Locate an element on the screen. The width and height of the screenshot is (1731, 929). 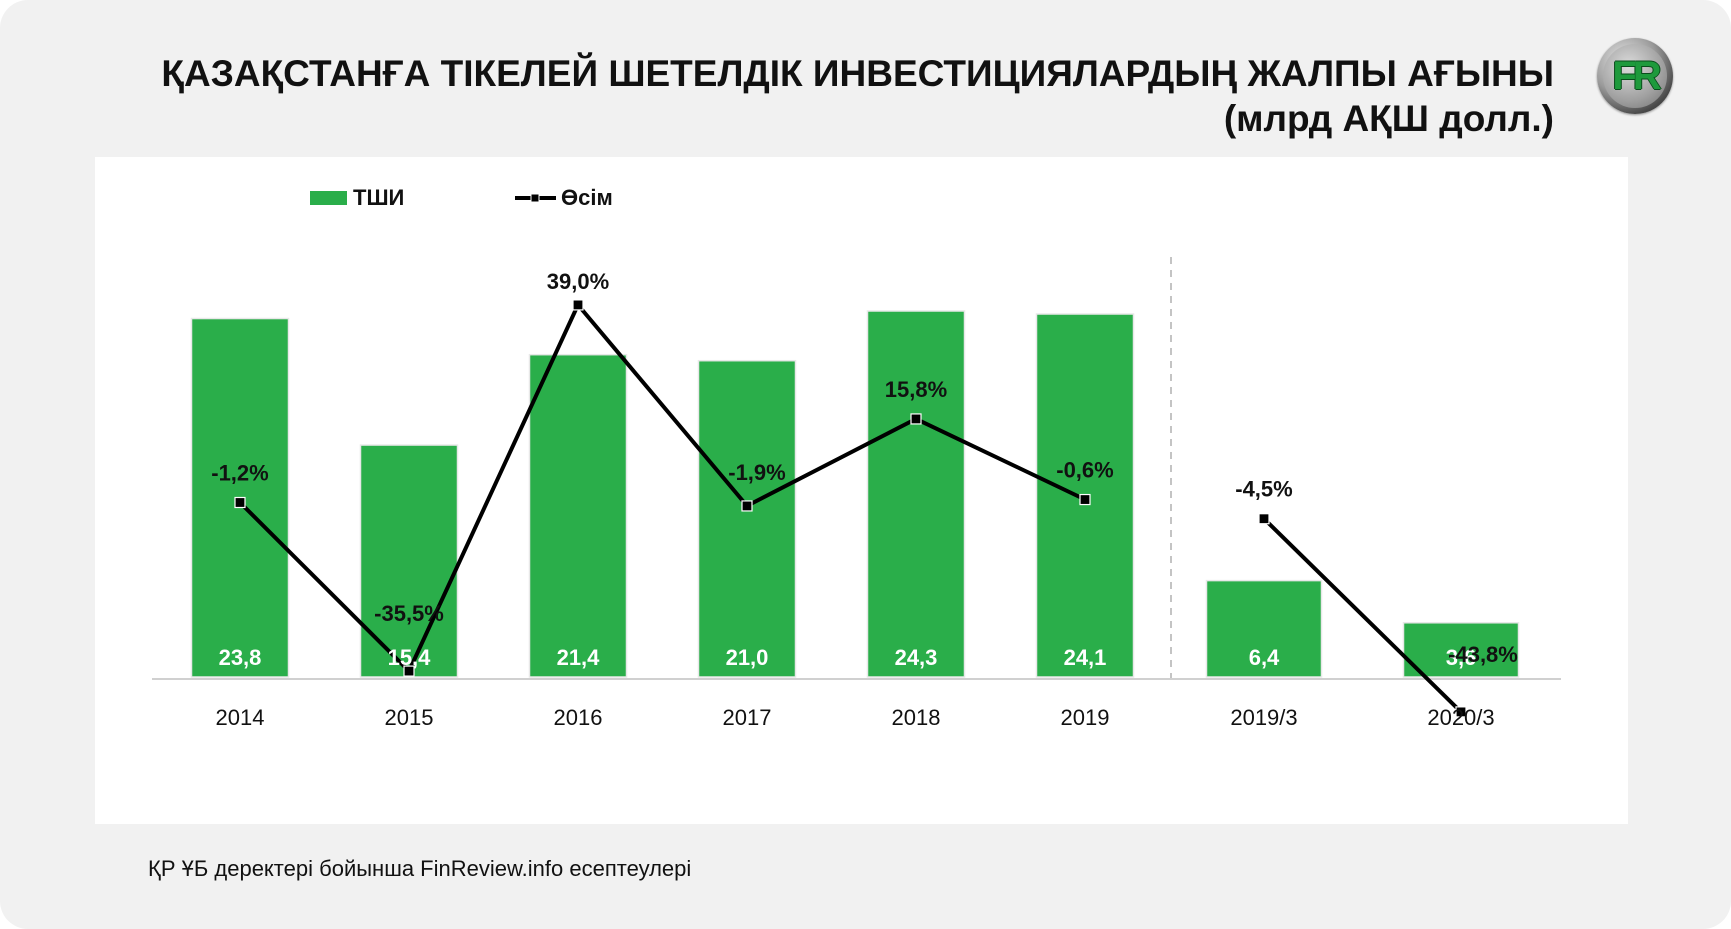
growth-value-label: -35,5% is located at coordinates (409, 613).